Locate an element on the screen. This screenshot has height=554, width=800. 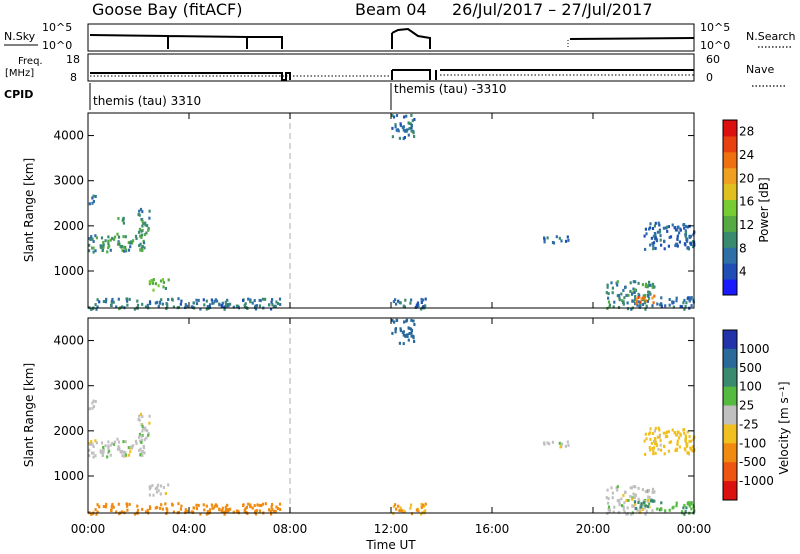
nsearch-label: N.Search is located at coordinates (771, 36).